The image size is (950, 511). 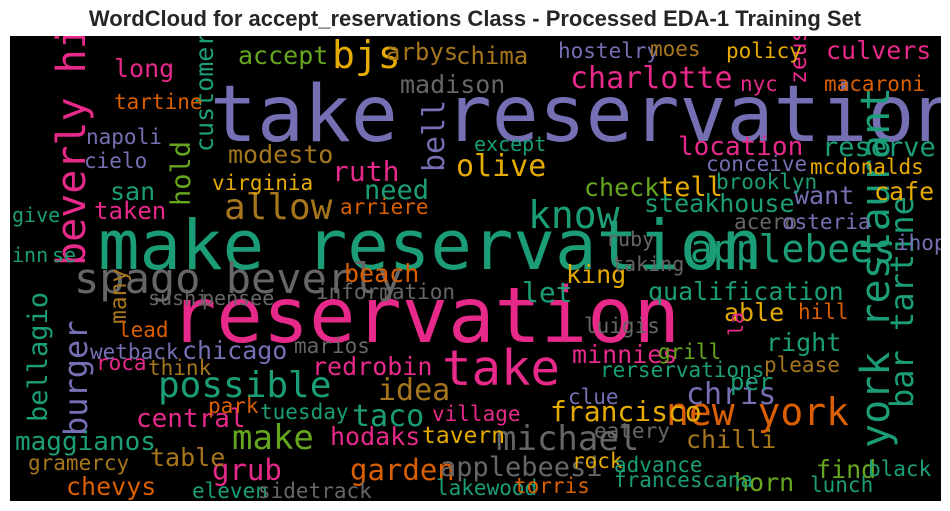 What do you see at coordinates (802, 365) in the screenshot?
I see `word-please: please` at bounding box center [802, 365].